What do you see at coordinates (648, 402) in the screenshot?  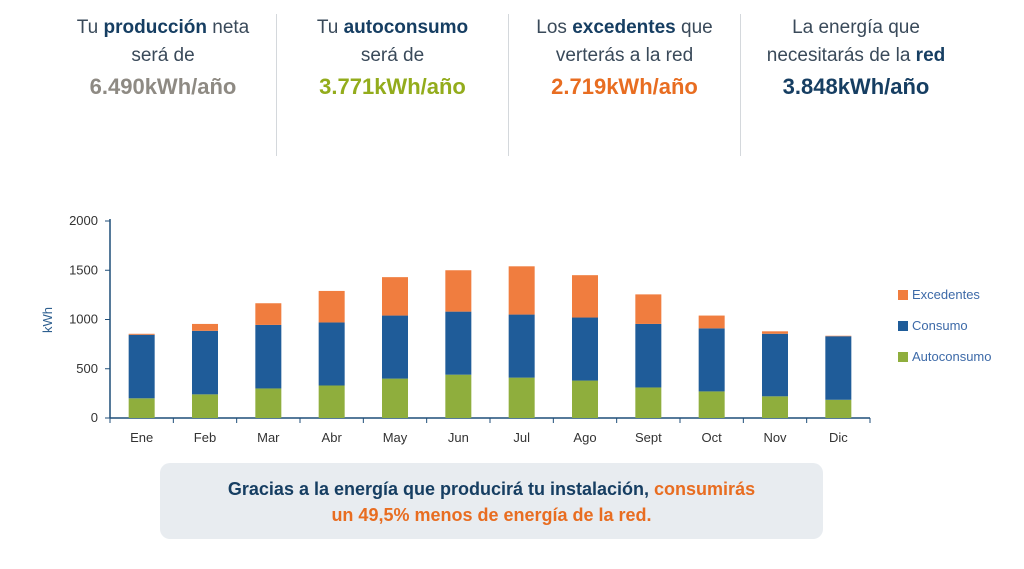 I see `bar-autoconsumo-sept` at bounding box center [648, 402].